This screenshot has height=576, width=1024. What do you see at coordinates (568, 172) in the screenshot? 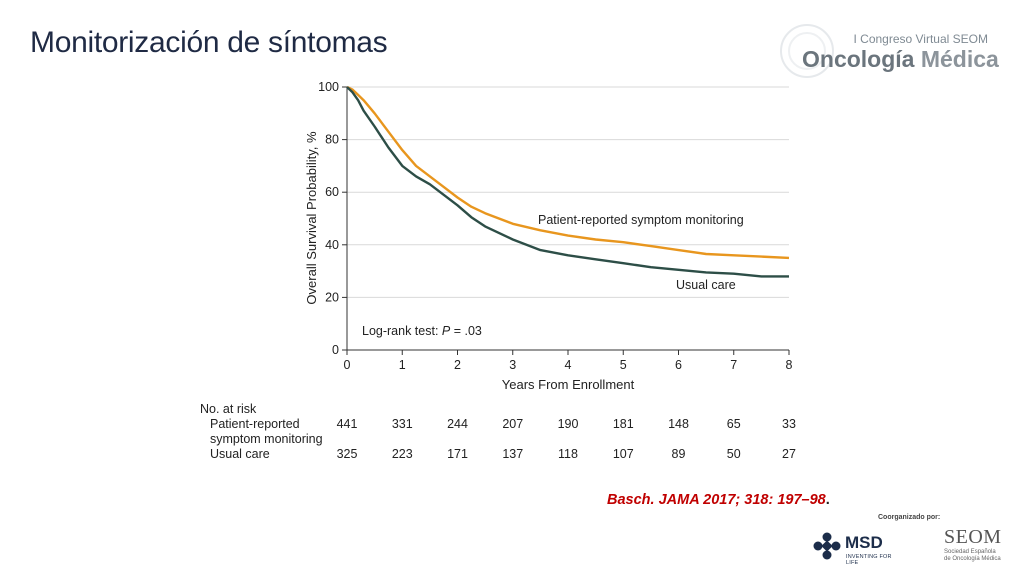
I see `series-line-patient-reported` at bounding box center [568, 172].